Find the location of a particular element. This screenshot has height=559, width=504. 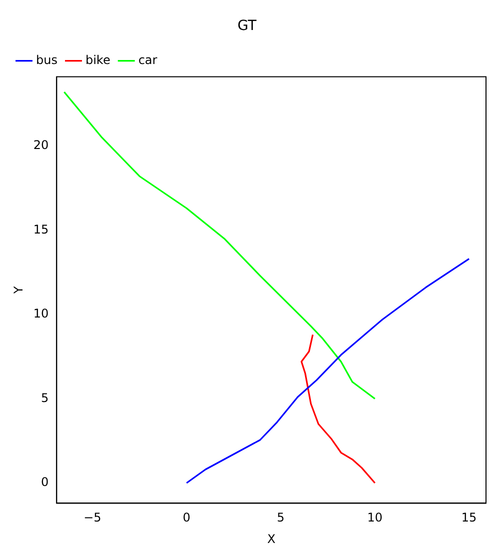

y-axis-title: Y is located at coordinates (18, 290).